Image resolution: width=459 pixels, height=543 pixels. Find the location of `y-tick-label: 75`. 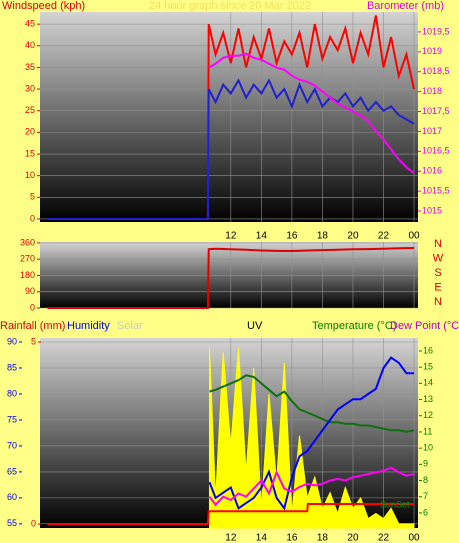

y-tick-label: 75 is located at coordinates (12, 419).